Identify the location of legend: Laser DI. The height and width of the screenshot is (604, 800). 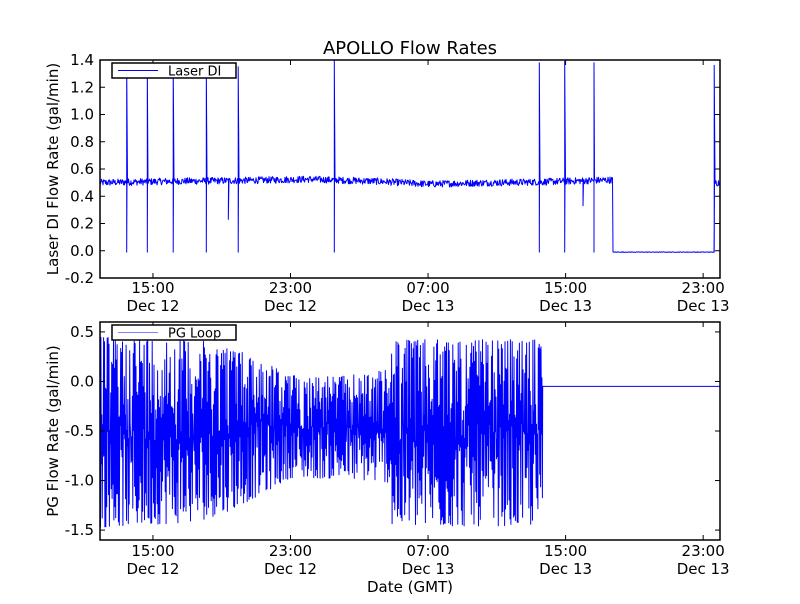
(174, 71).